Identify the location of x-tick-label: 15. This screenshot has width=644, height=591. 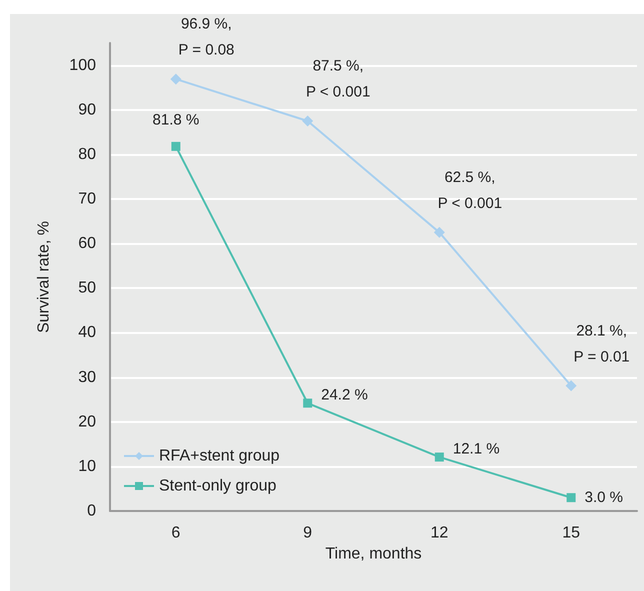
(571, 533).